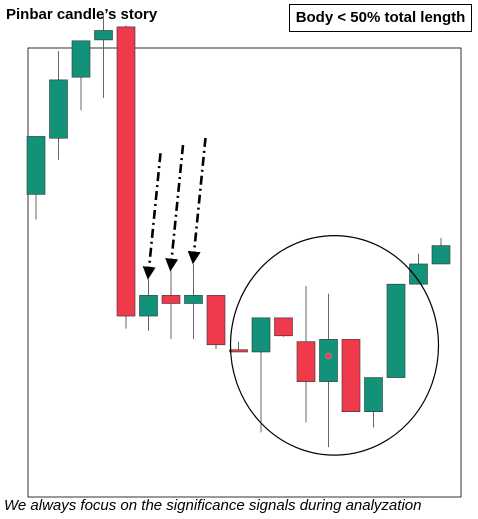 The height and width of the screenshot is (519, 478). Describe the element at coordinates (380, 18) in the screenshot. I see `body-rule-badge: Body < 50% total length` at that location.